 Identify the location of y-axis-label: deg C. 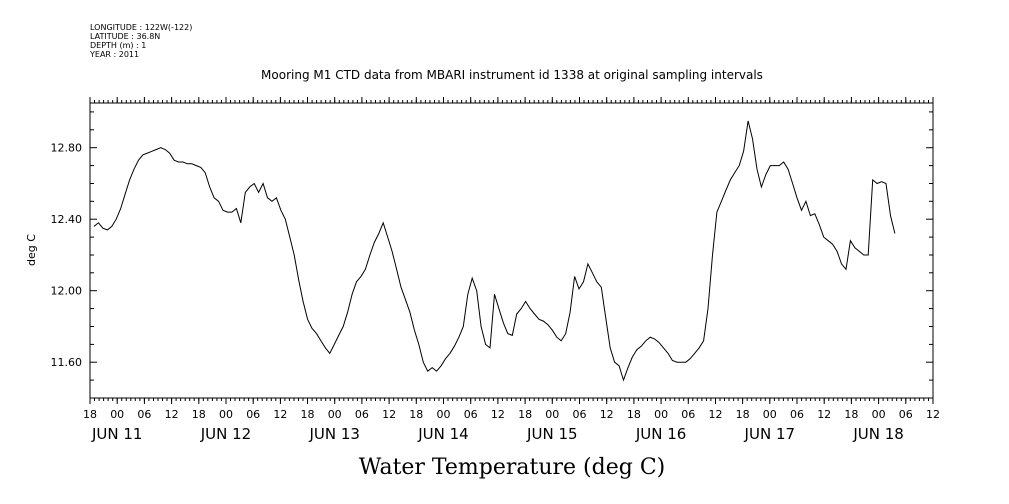
(31, 250).